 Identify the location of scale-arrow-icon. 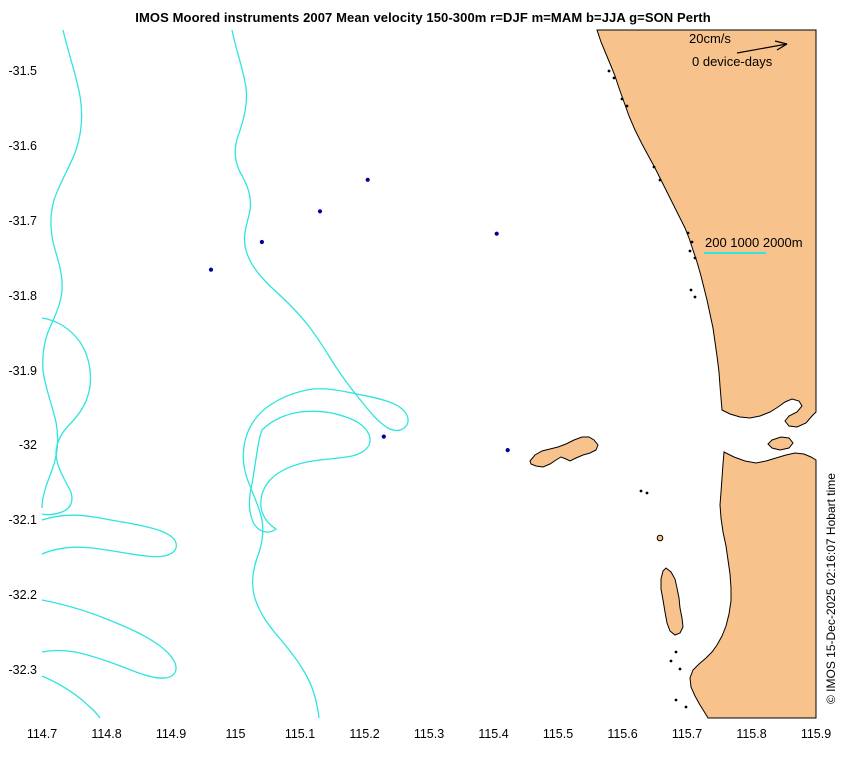
(762, 47).